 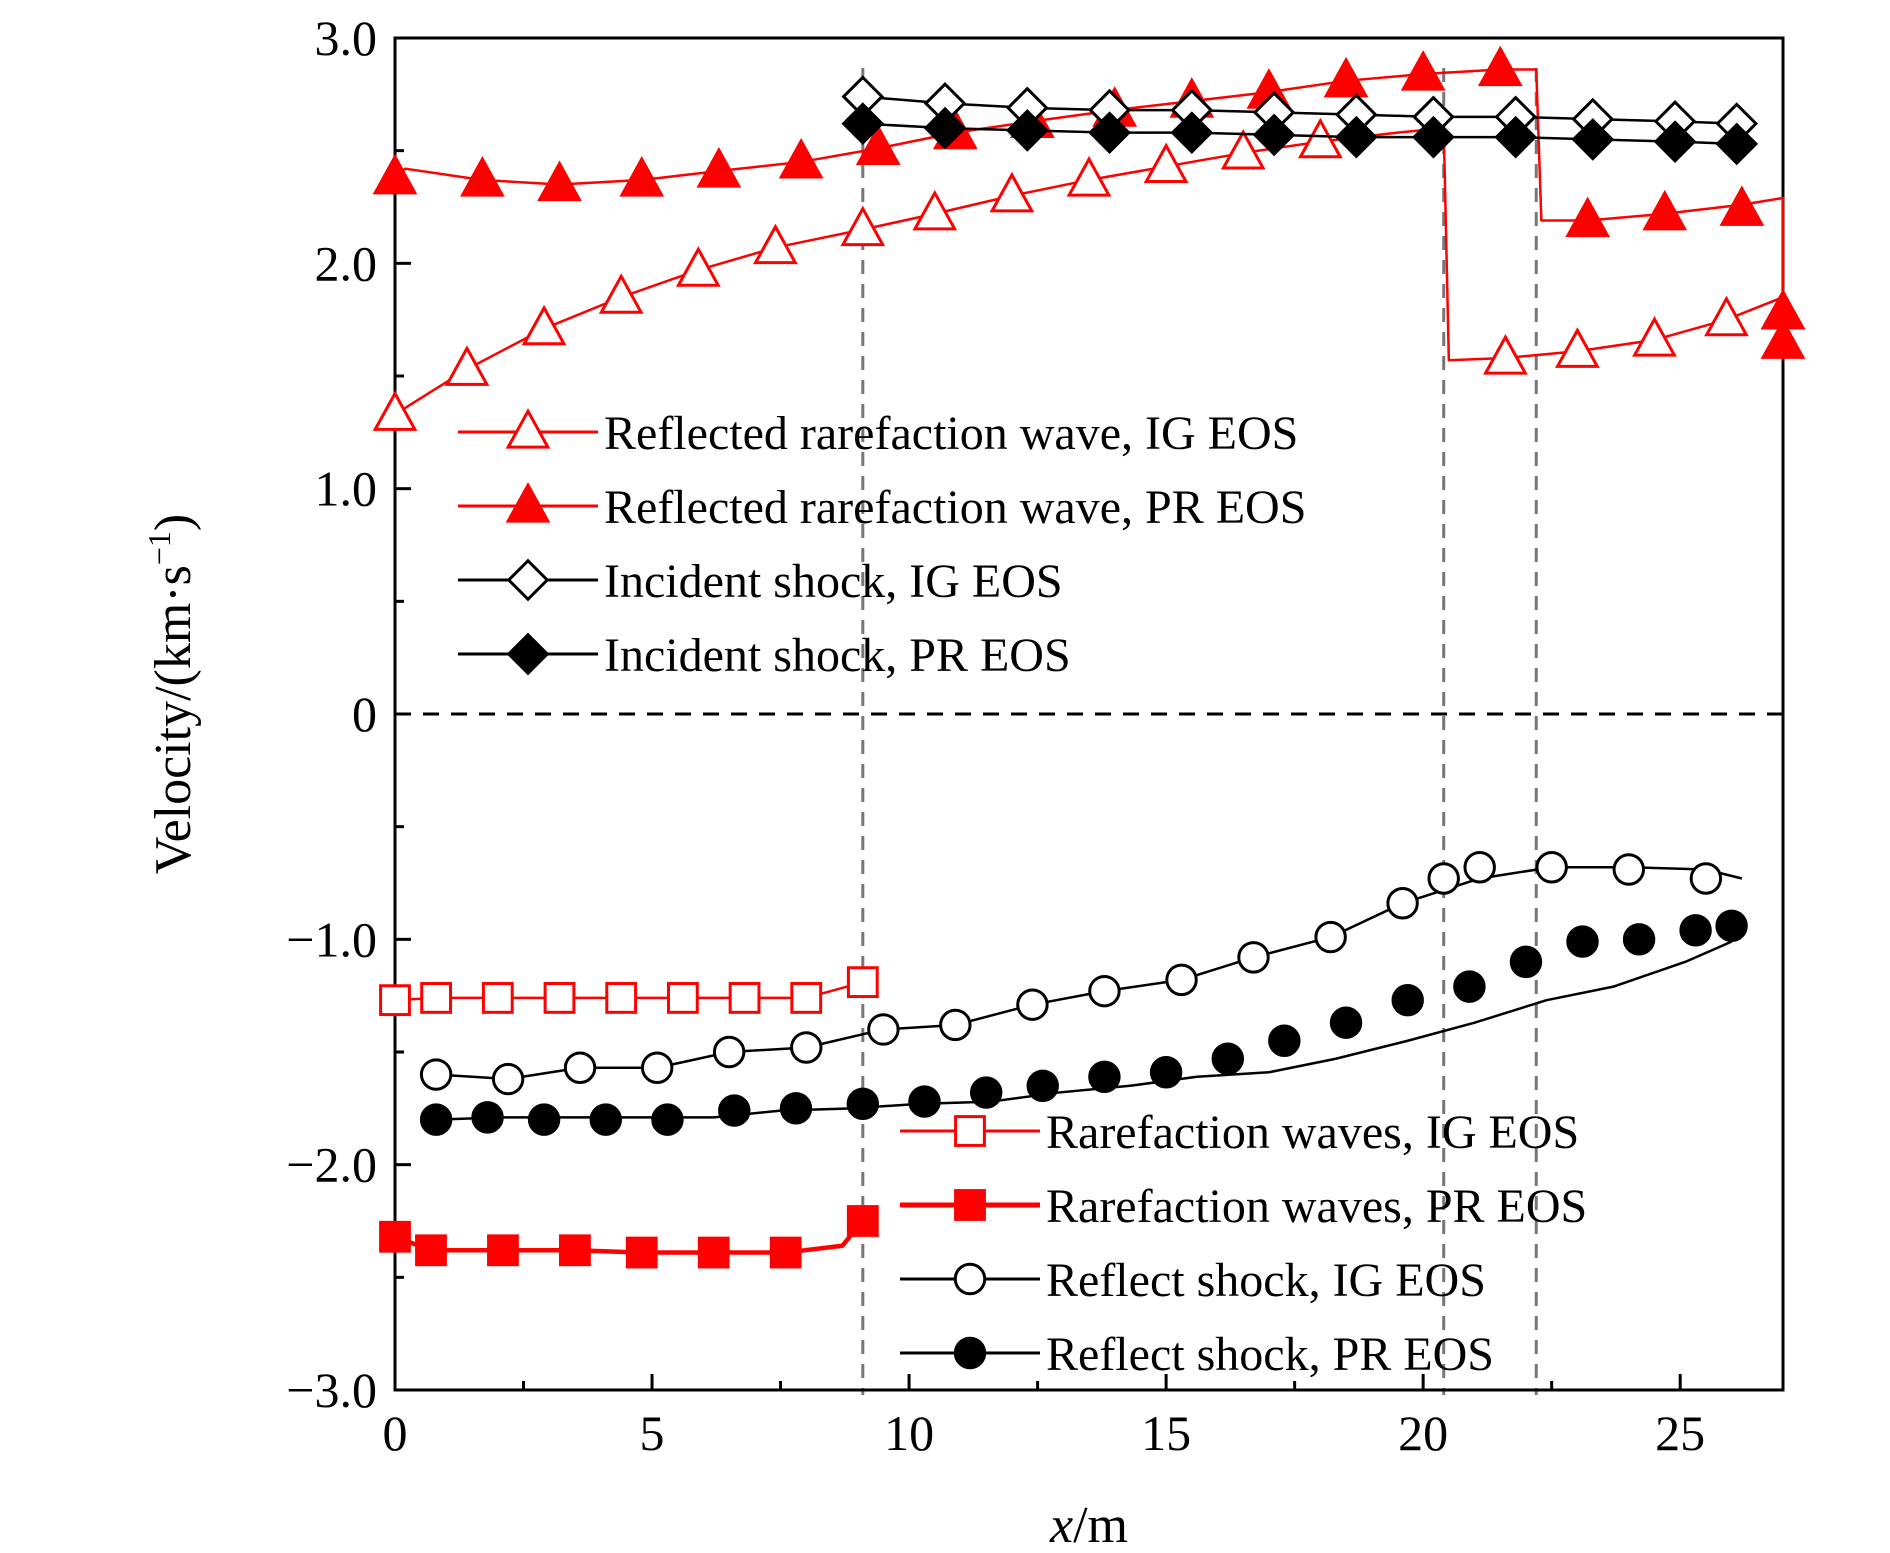 I want to click on x-tick-label: 25, so click(x=1680, y=1433).